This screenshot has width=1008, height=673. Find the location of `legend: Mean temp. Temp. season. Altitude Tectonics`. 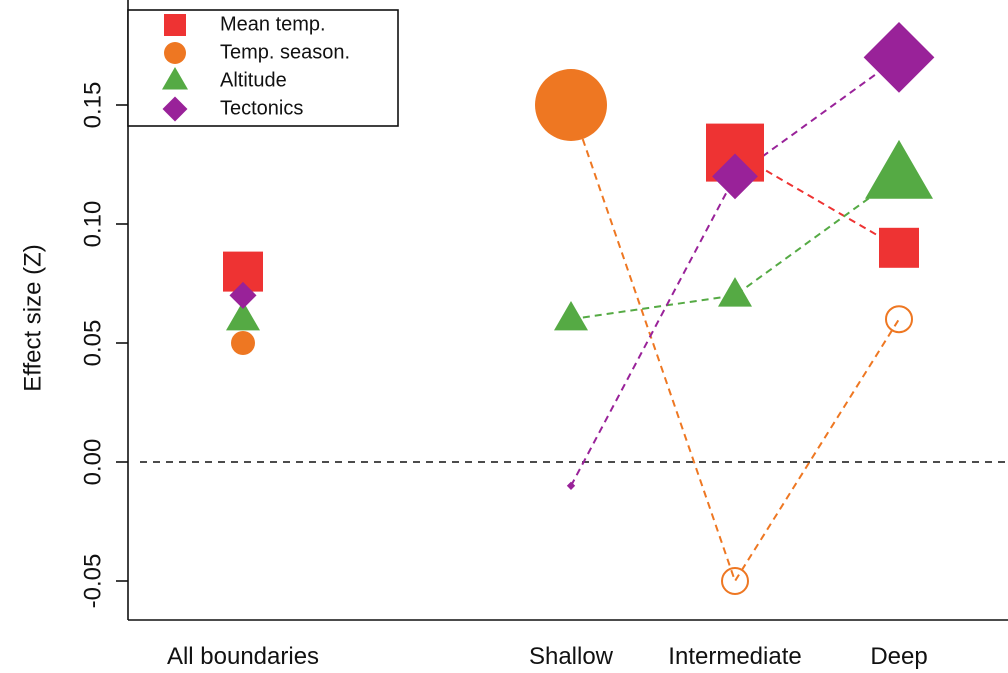

legend: Mean temp. Temp. season. Altitude Tectonics is located at coordinates (263, 68).